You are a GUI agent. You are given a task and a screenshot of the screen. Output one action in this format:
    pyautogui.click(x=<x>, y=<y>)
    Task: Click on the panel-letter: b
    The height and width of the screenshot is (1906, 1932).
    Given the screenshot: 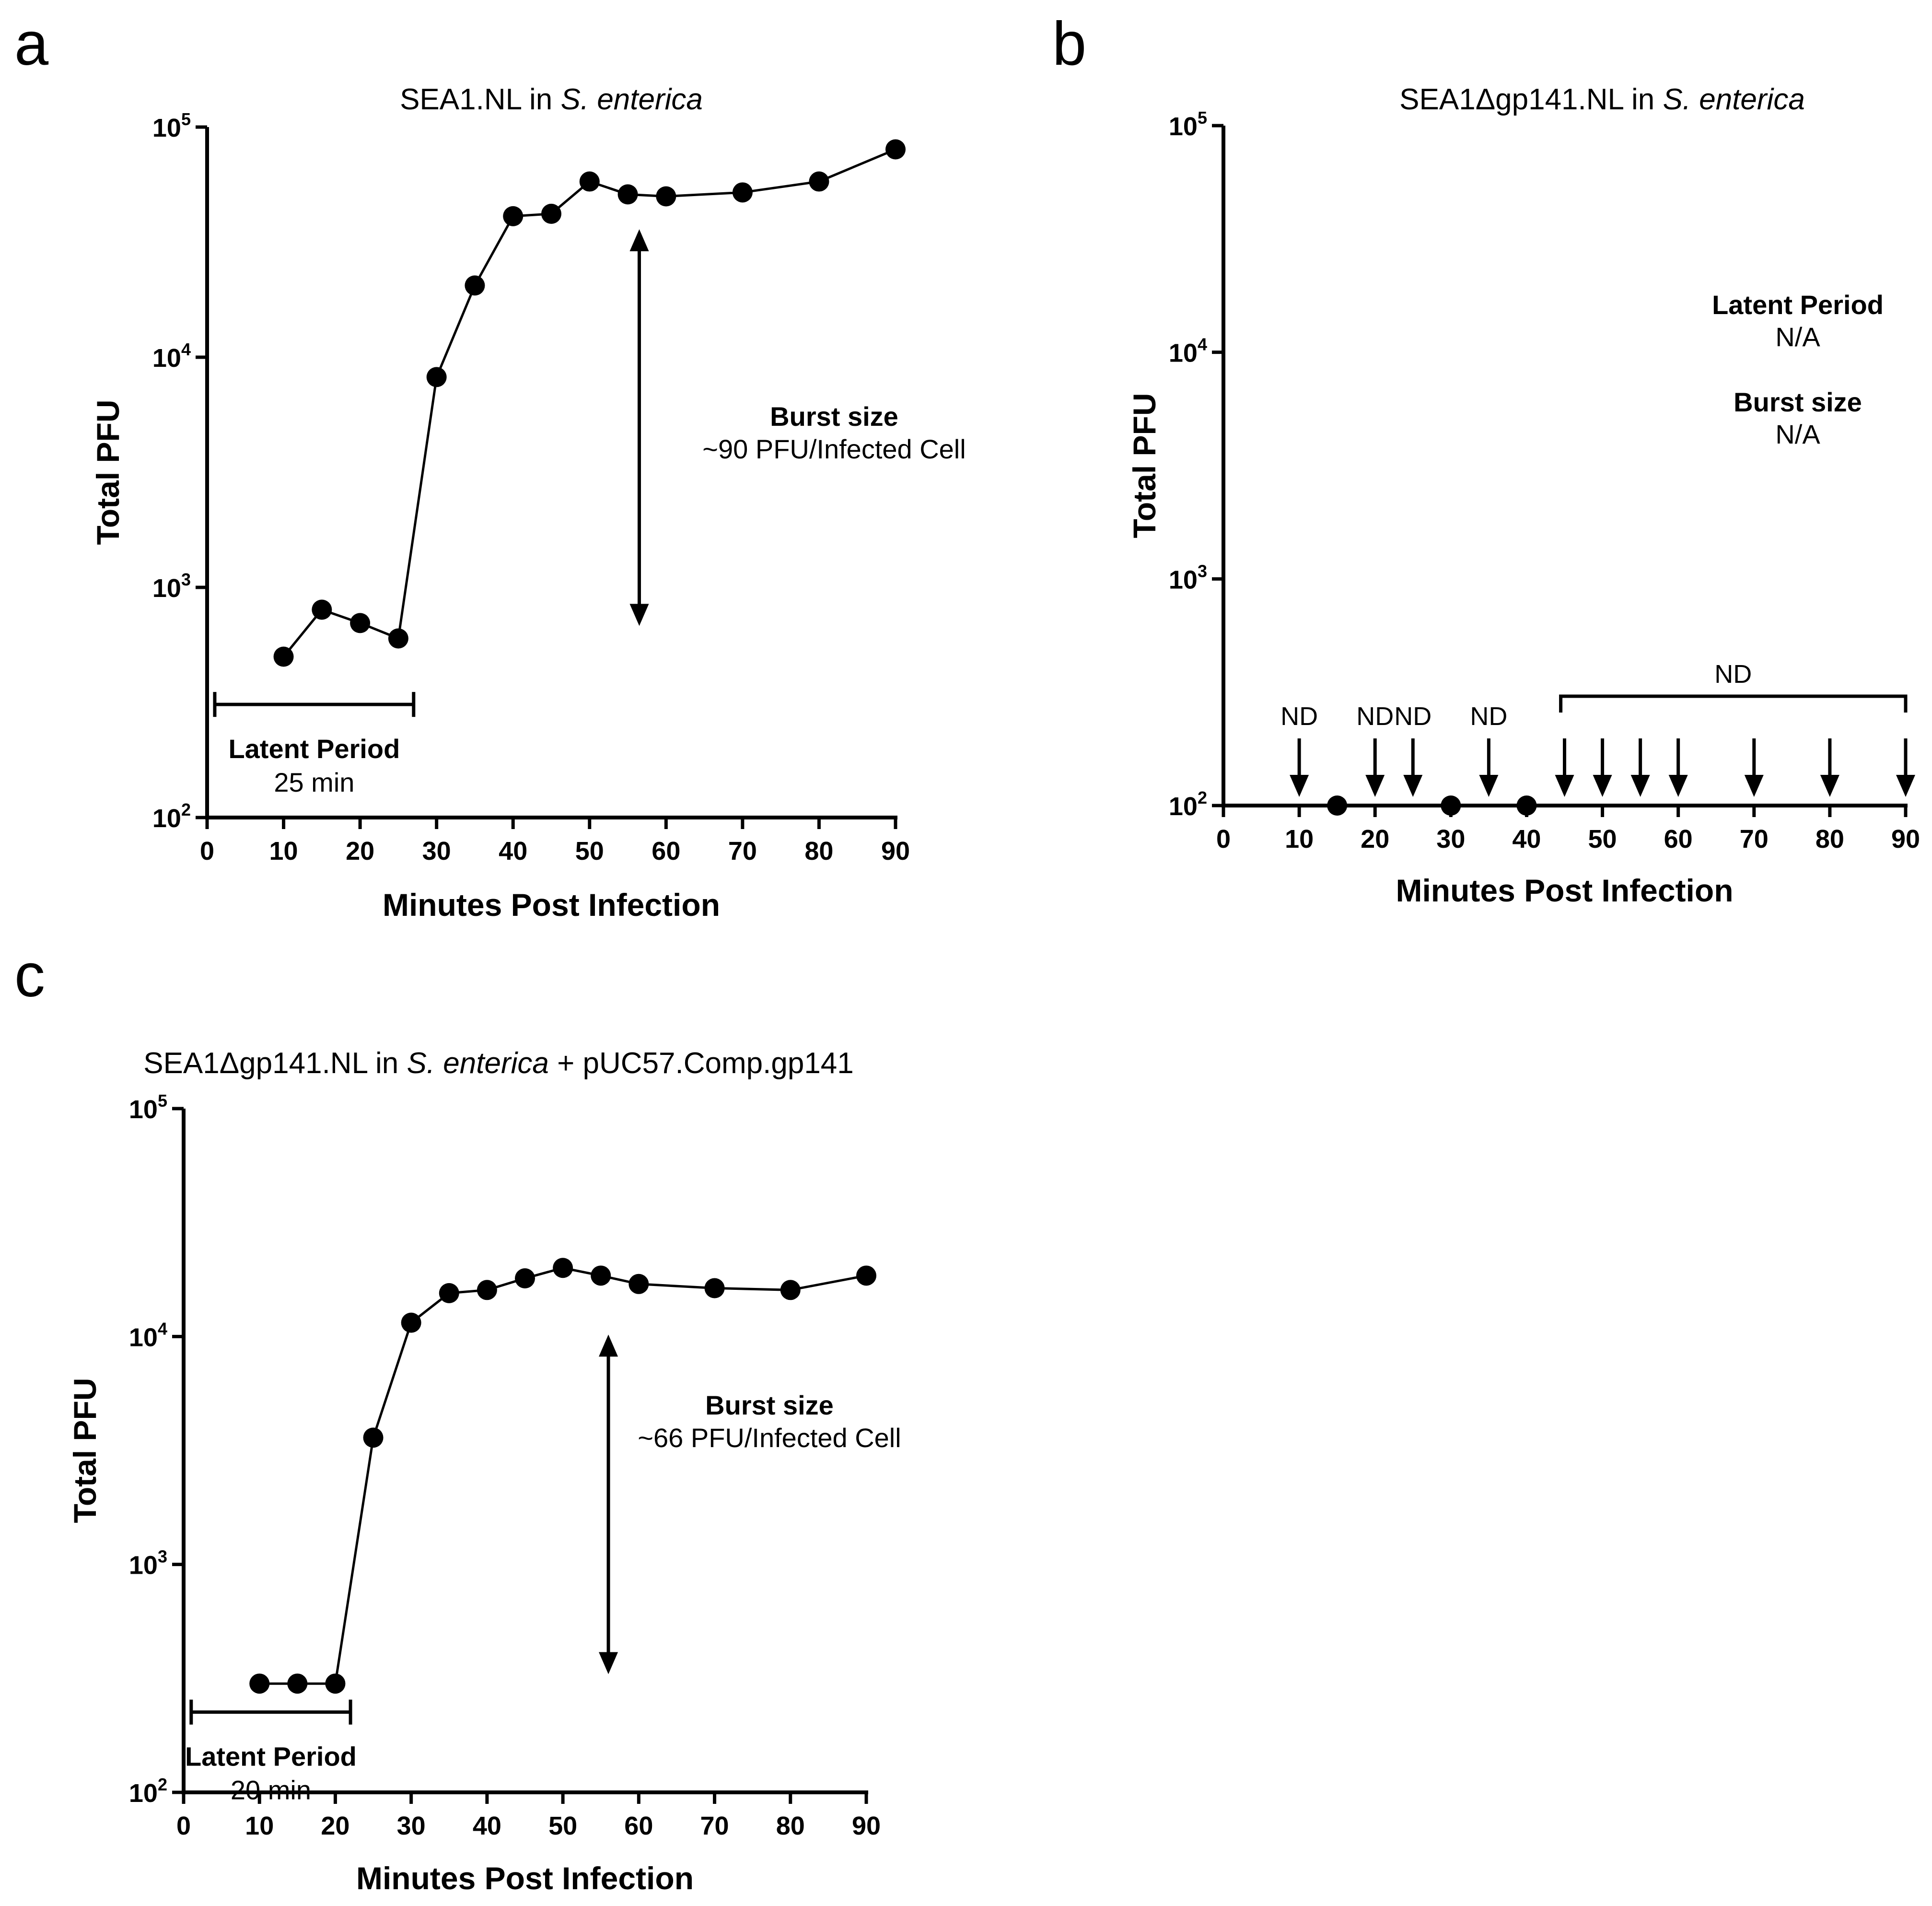 What is the action you would take?
    pyautogui.click(x=1069, y=44)
    